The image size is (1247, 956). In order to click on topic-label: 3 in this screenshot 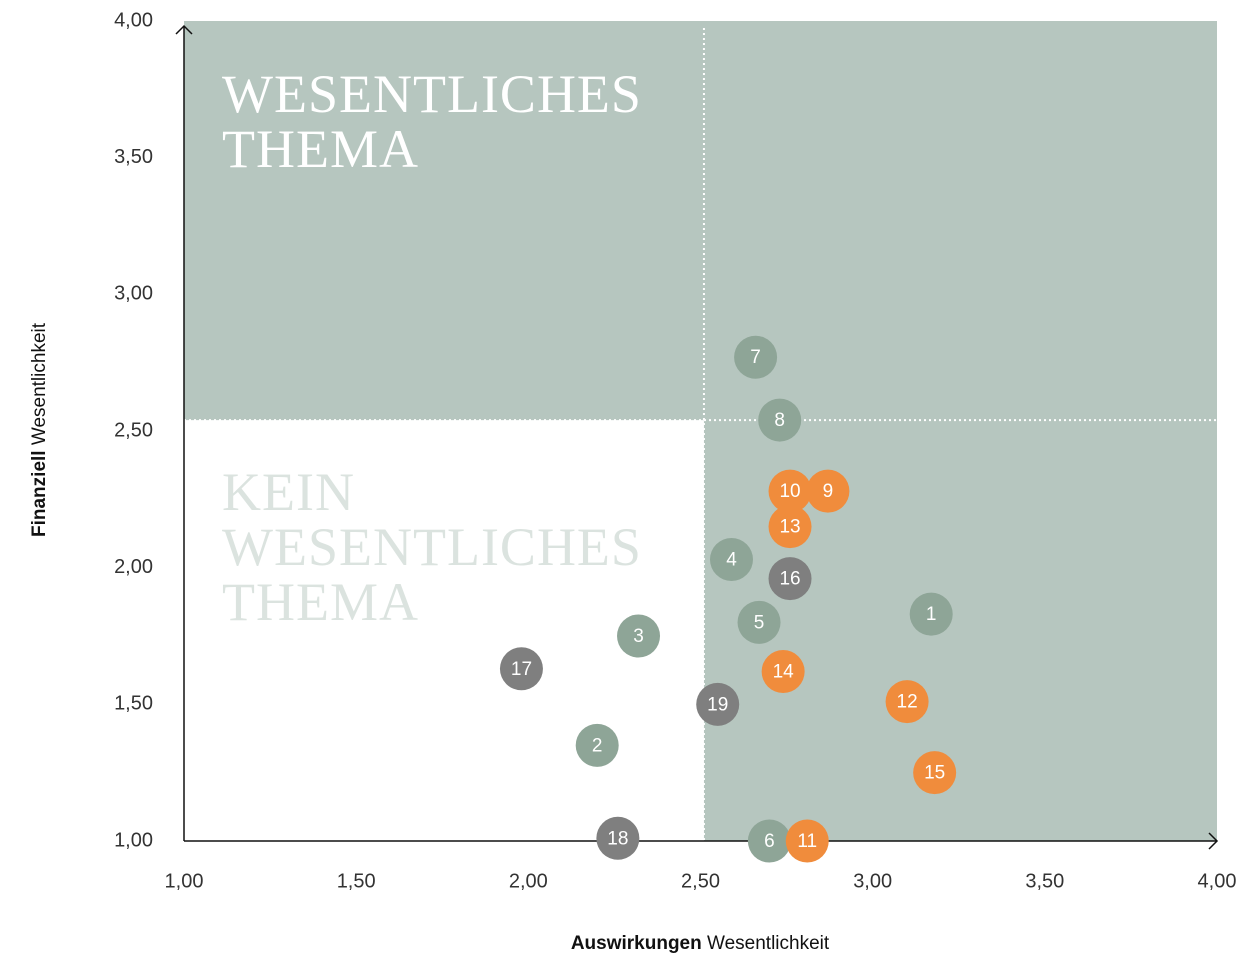, I will do `click(638, 636)`.